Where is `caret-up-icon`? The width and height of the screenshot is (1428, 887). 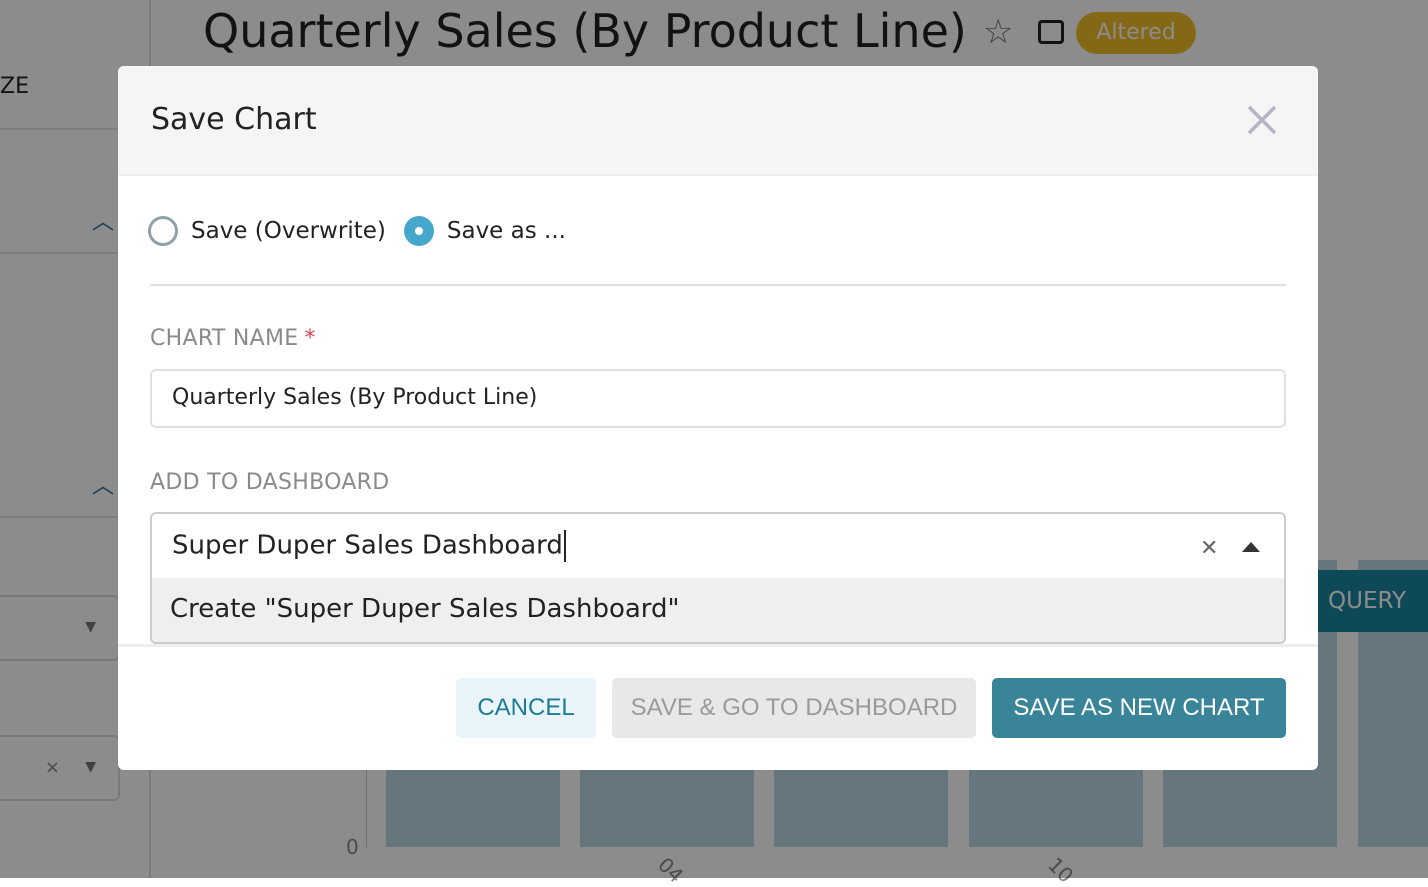
caret-up-icon is located at coordinates (1251, 547).